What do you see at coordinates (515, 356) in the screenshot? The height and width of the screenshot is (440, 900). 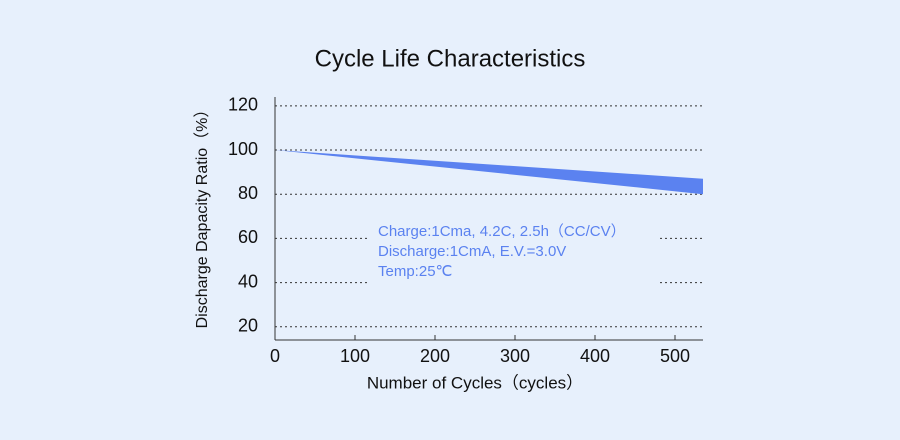 I see `x-tick-label: 300` at bounding box center [515, 356].